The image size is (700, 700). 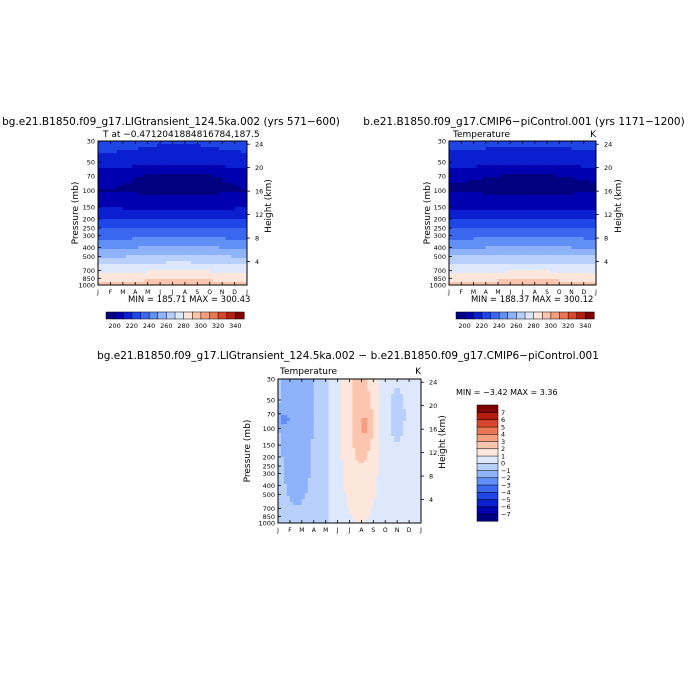 What do you see at coordinates (89, 229) in the screenshot?
I see `pressure-tick-label: 250` at bounding box center [89, 229].